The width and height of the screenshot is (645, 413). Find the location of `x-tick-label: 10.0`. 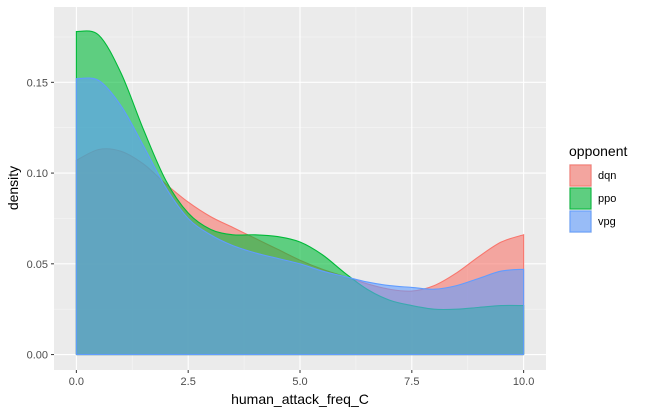

x-tick-label: 10.0 is located at coordinates (523, 382).